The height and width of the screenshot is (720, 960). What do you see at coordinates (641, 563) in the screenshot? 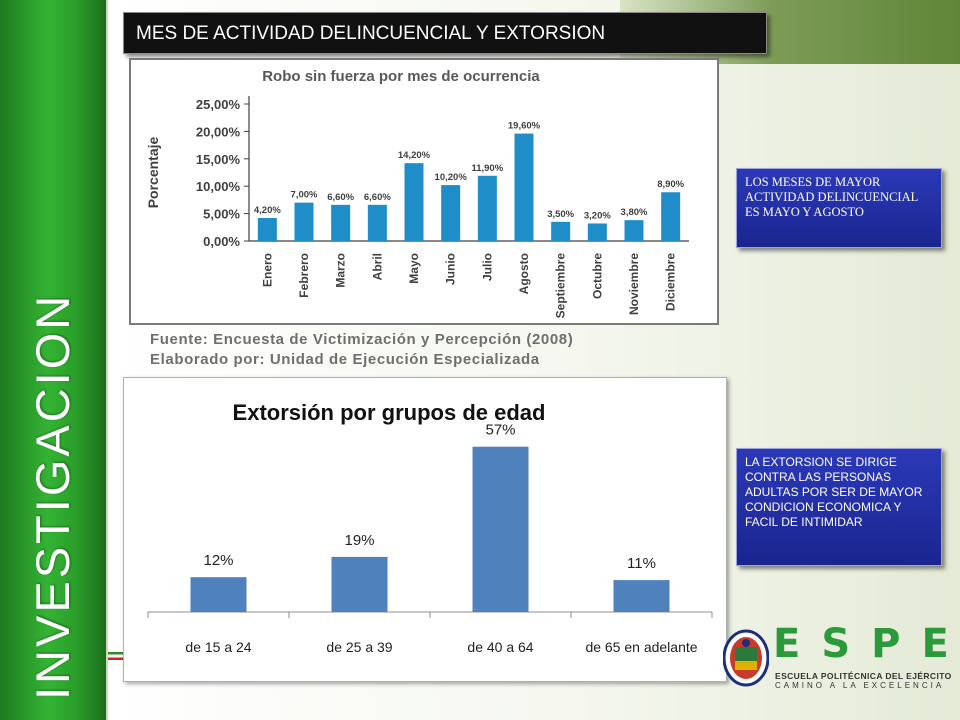
I see `data-label: 11%` at bounding box center [641, 563].